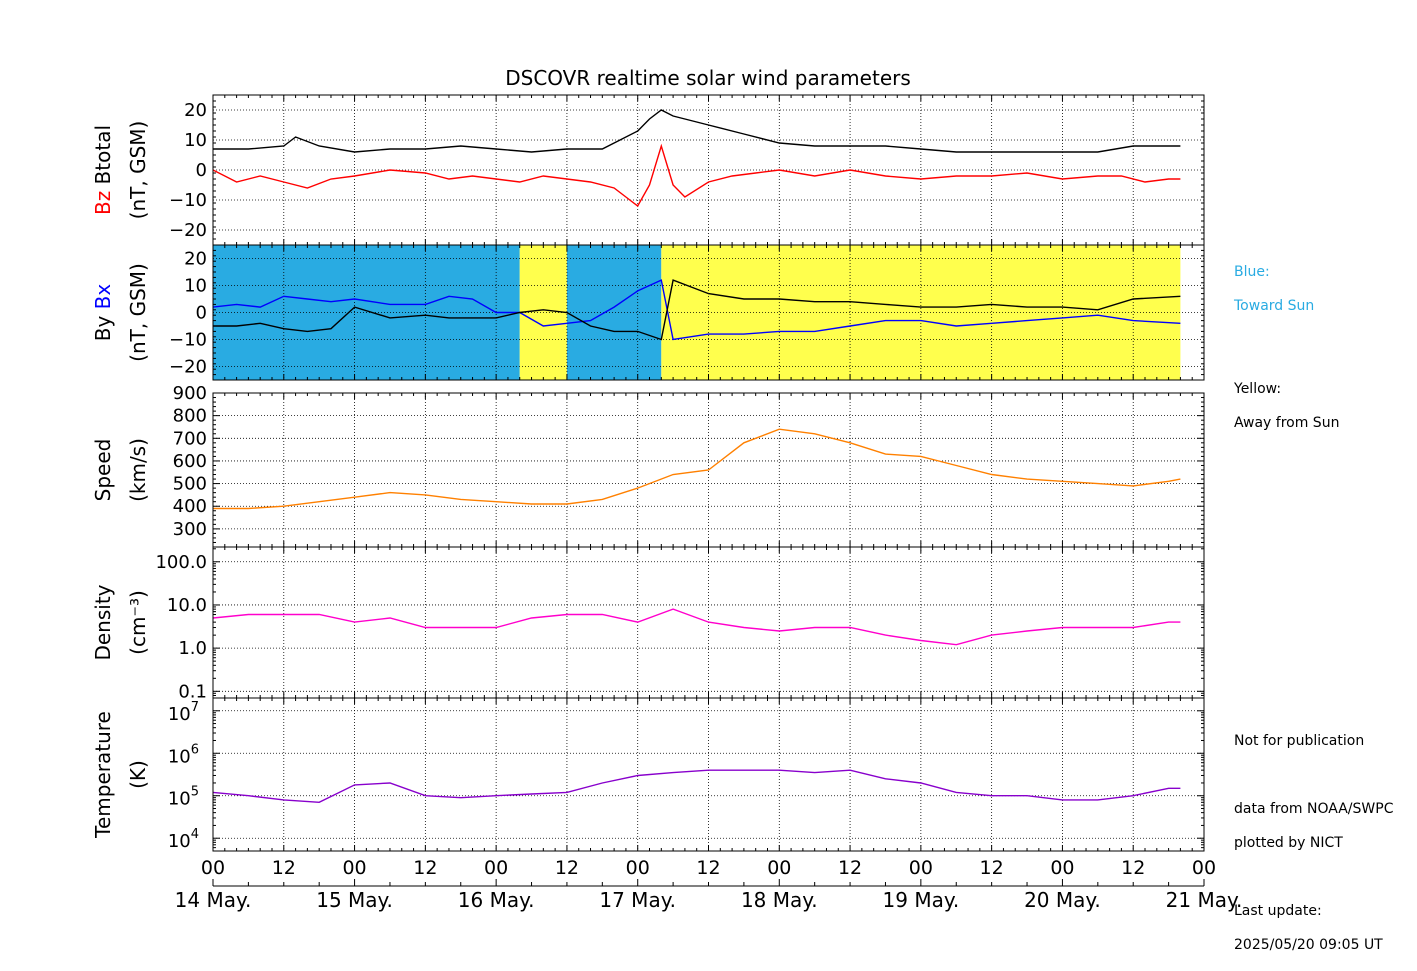 Image resolution: width=1417 pixels, height=971 pixels. Describe the element at coordinates (1252, 272) in the screenshot. I see `blue-sector-label: Blue:` at that location.